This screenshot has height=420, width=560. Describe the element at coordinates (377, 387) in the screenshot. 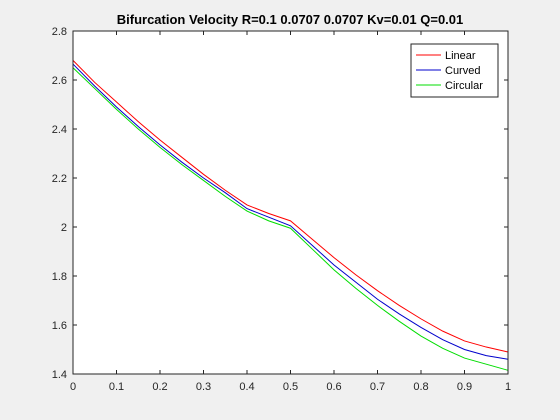

I see `x-tick-label: 0.7` at that location.